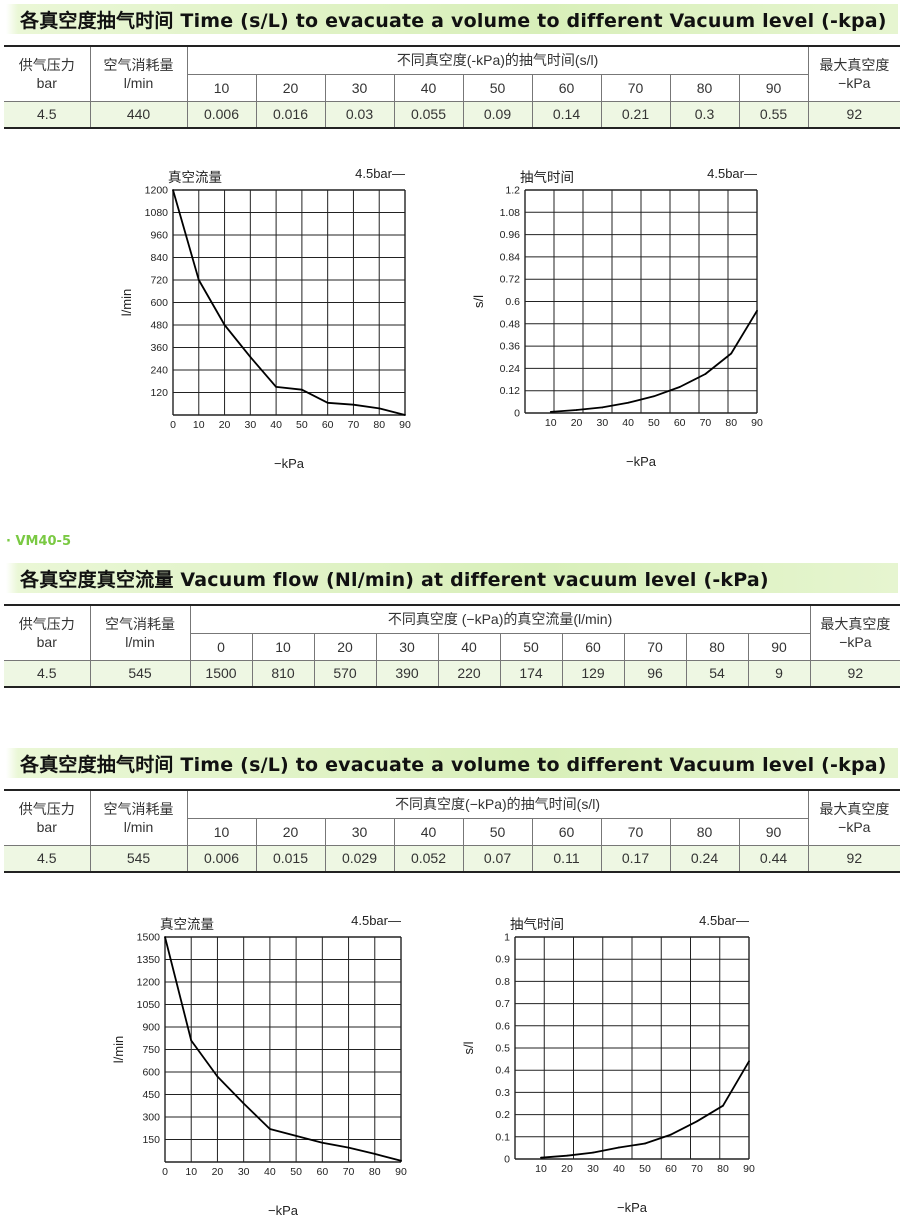 Image resolution: width=900 pixels, height=1225 pixels. Describe the element at coordinates (510, 257) in the screenshot. I see `y-tick-label: 0.84` at that location.